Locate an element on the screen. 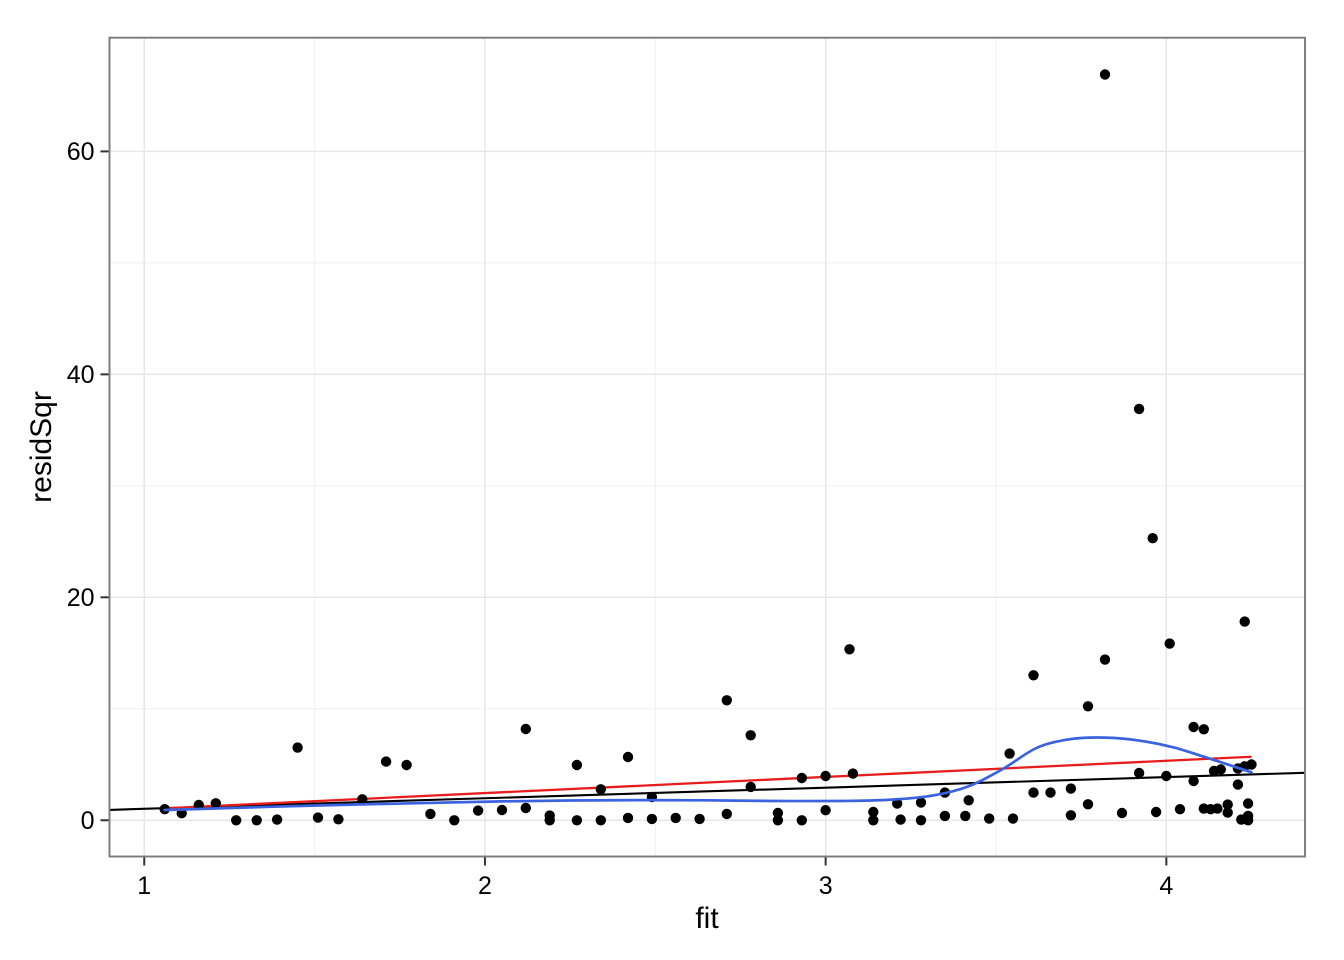  y-tick-label-20: 20 is located at coordinates (81, 598).